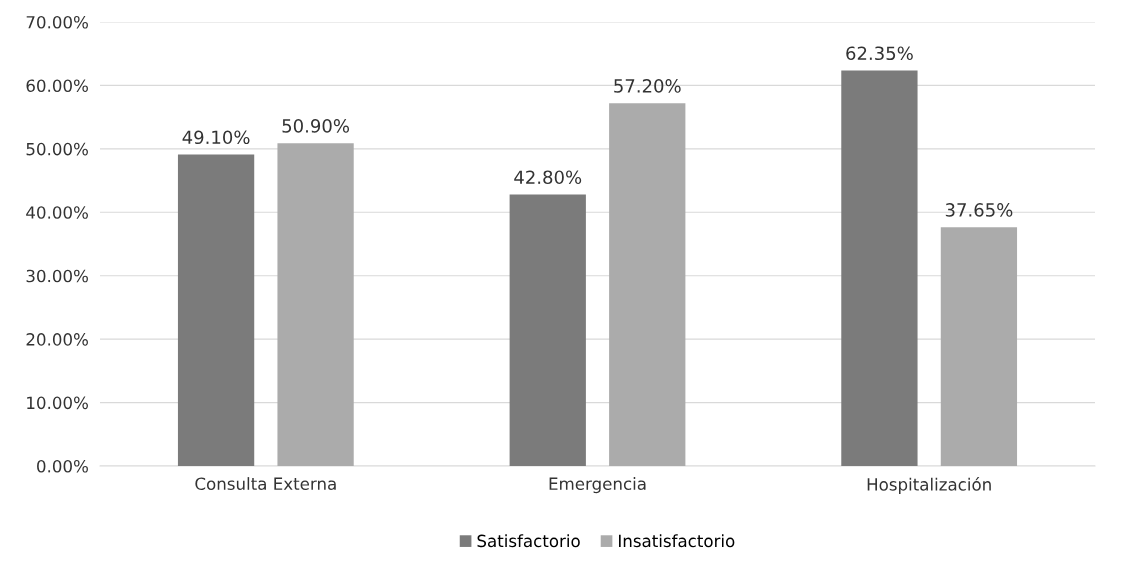  I want to click on y-tick-label: 60.00%, so click(57, 85).